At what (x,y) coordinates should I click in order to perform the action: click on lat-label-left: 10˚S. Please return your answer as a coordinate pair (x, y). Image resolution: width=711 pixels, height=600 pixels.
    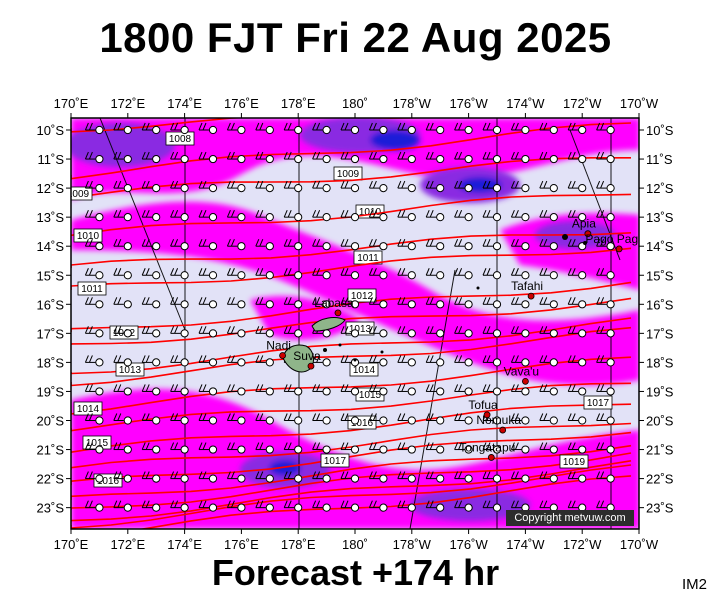
    Looking at the image, I should click on (51, 130).